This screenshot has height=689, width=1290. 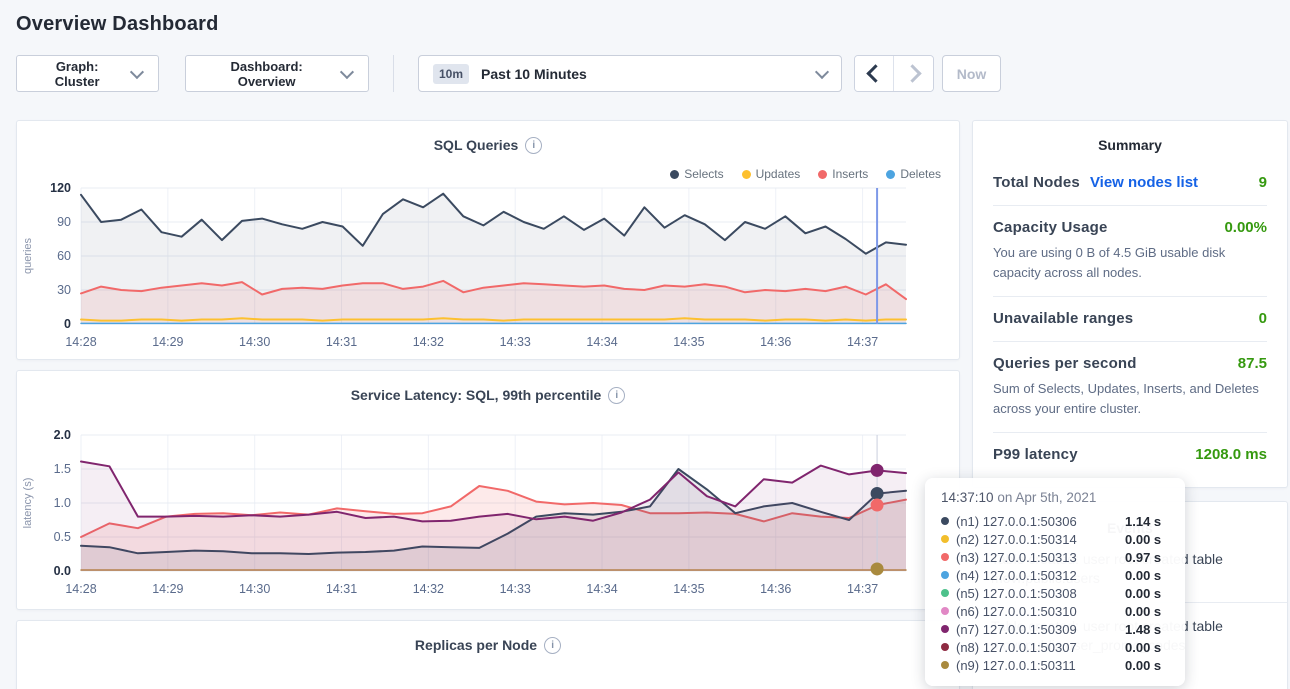 I want to click on tooltip-node-value: 0.97 s, so click(x=1143, y=557).